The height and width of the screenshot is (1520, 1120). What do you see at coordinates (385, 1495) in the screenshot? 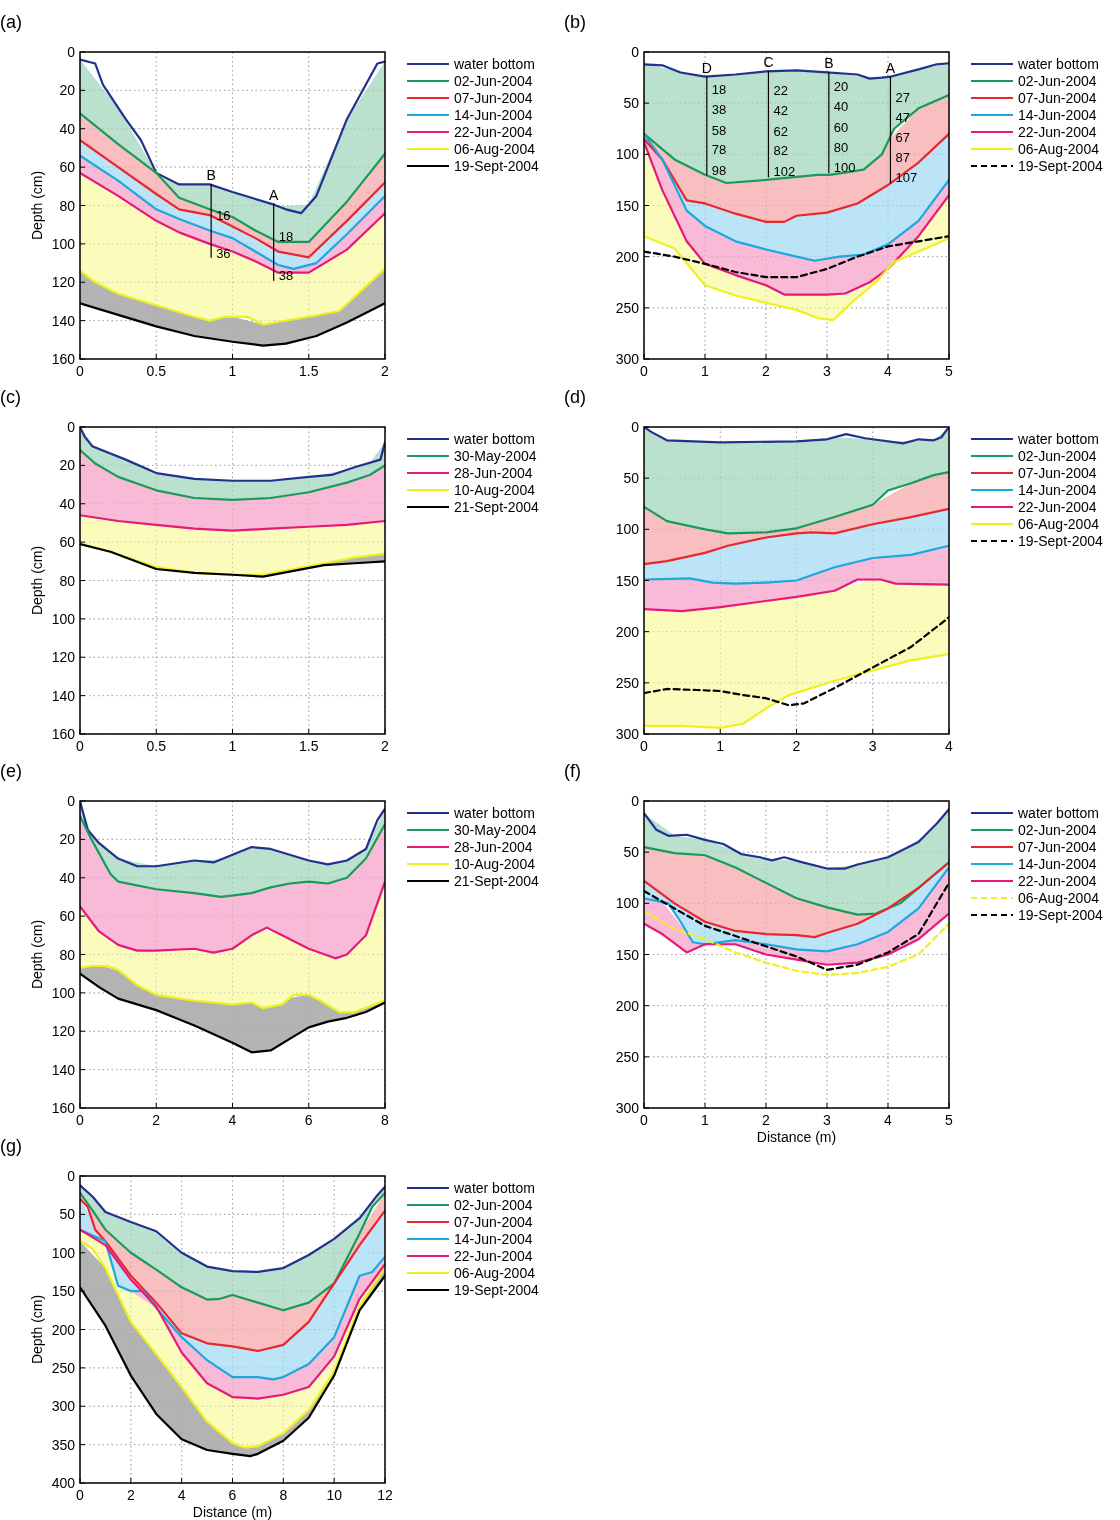
I see `x-tick-label: 12` at bounding box center [385, 1495].